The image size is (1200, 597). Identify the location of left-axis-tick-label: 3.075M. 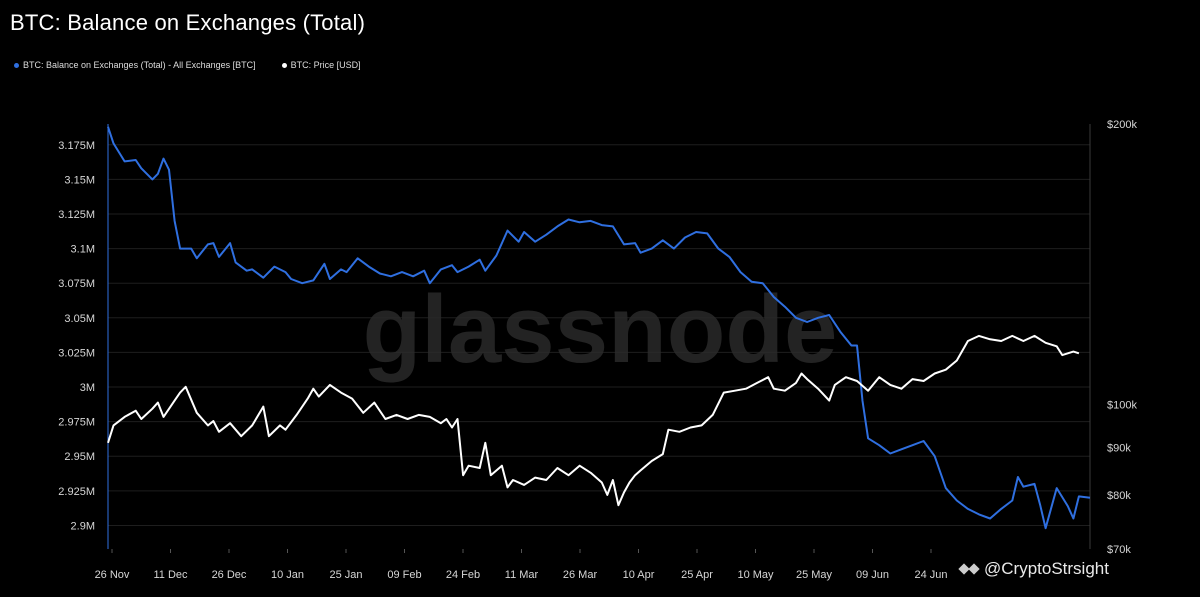
(76, 284).